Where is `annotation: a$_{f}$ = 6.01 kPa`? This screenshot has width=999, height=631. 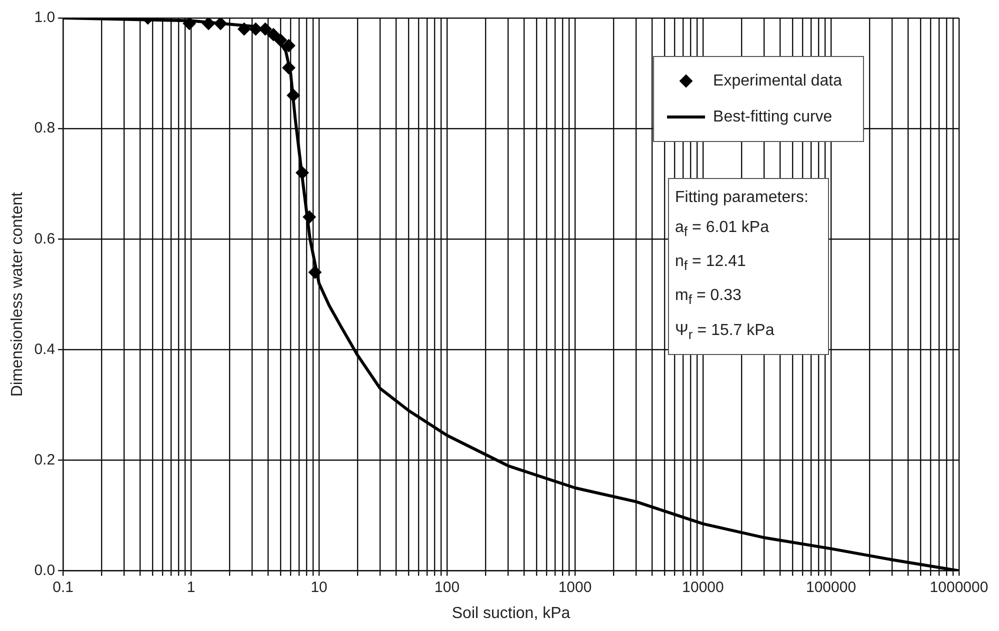
annotation: a$_{f}$ = 6.01 kPa is located at coordinates (722, 230).